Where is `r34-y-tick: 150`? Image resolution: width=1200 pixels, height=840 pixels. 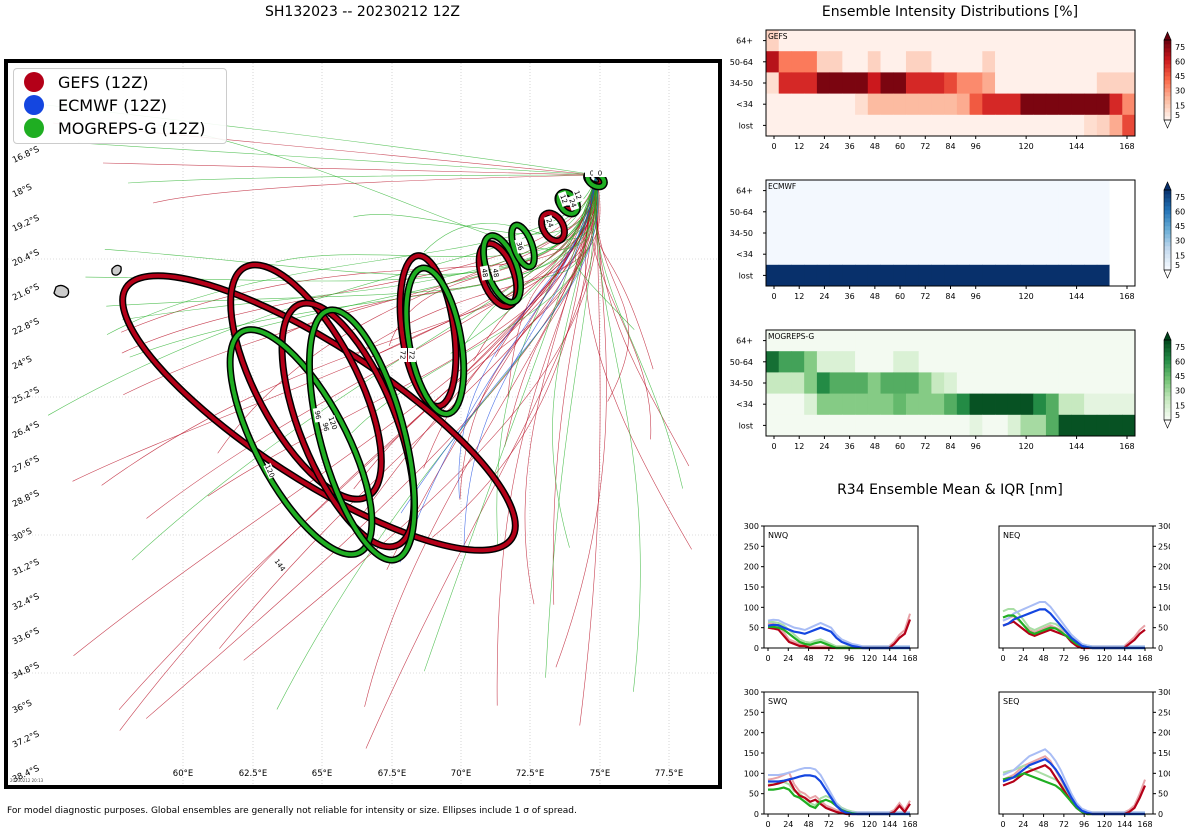 r34-y-tick: 150 is located at coordinates (1164, 587).